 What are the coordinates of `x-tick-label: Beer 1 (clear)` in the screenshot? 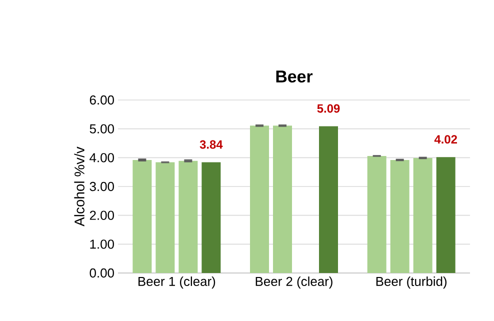 It's located at (177, 282).